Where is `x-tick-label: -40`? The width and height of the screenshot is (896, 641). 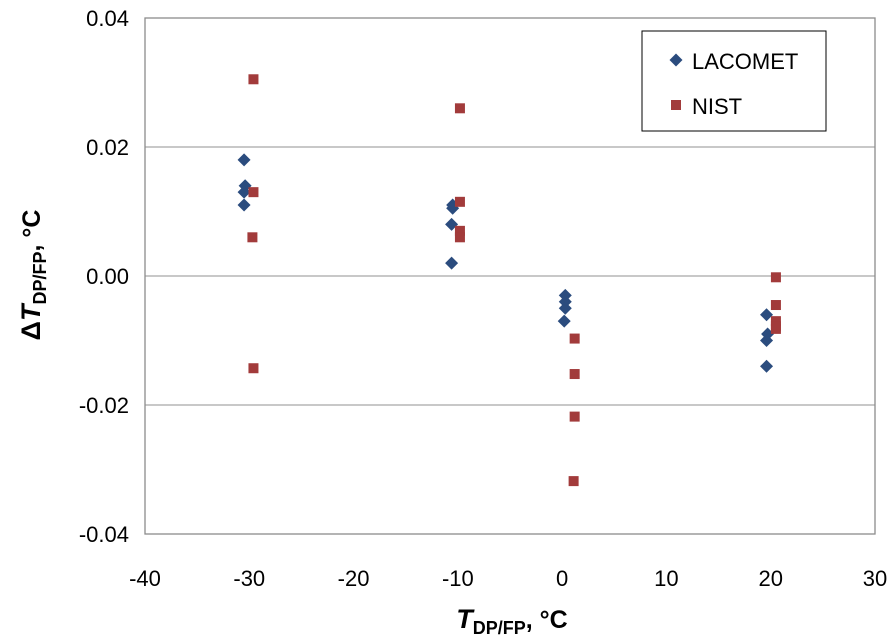 x-tick-label: -40 is located at coordinates (145, 578).